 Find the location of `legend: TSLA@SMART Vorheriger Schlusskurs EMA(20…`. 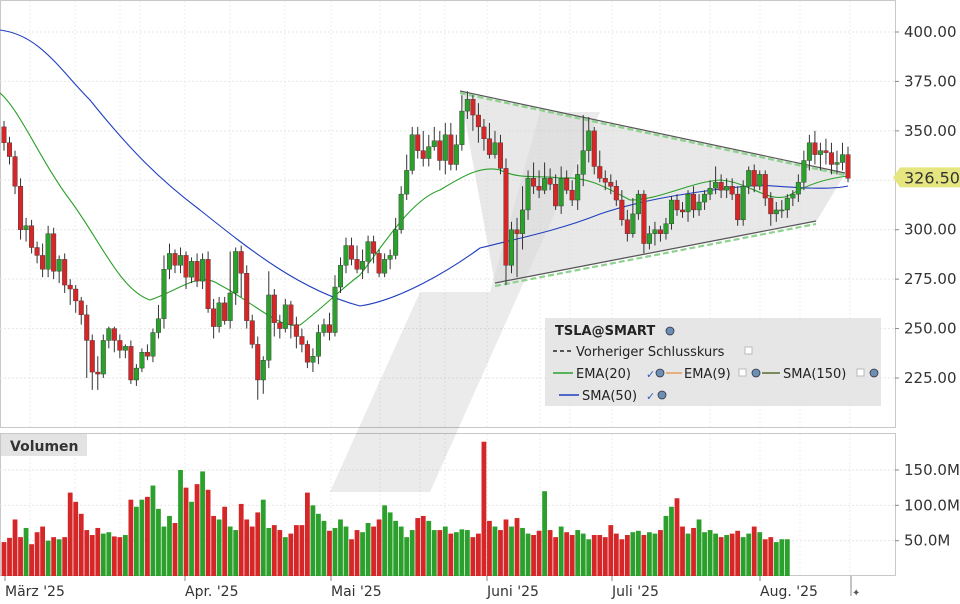

legend: TSLA@SMART Vorheriger Schlusskurs EMA(20… is located at coordinates (713, 362).